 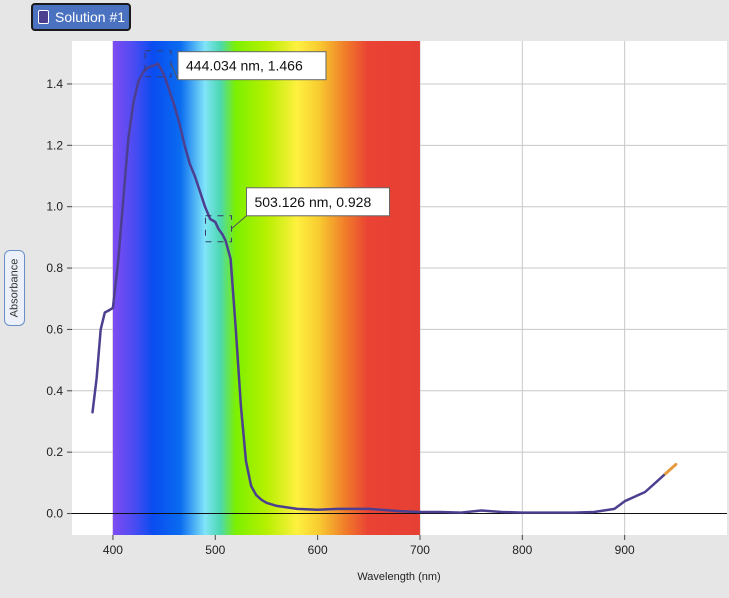 What do you see at coordinates (420, 550) in the screenshot?
I see `x-tick-label-700: 700` at bounding box center [420, 550].